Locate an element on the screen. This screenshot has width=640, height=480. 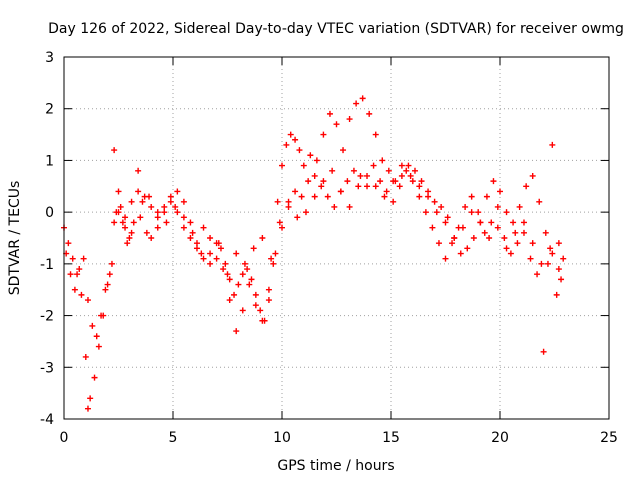
y-tick-label: 3 is located at coordinates (49, 58).